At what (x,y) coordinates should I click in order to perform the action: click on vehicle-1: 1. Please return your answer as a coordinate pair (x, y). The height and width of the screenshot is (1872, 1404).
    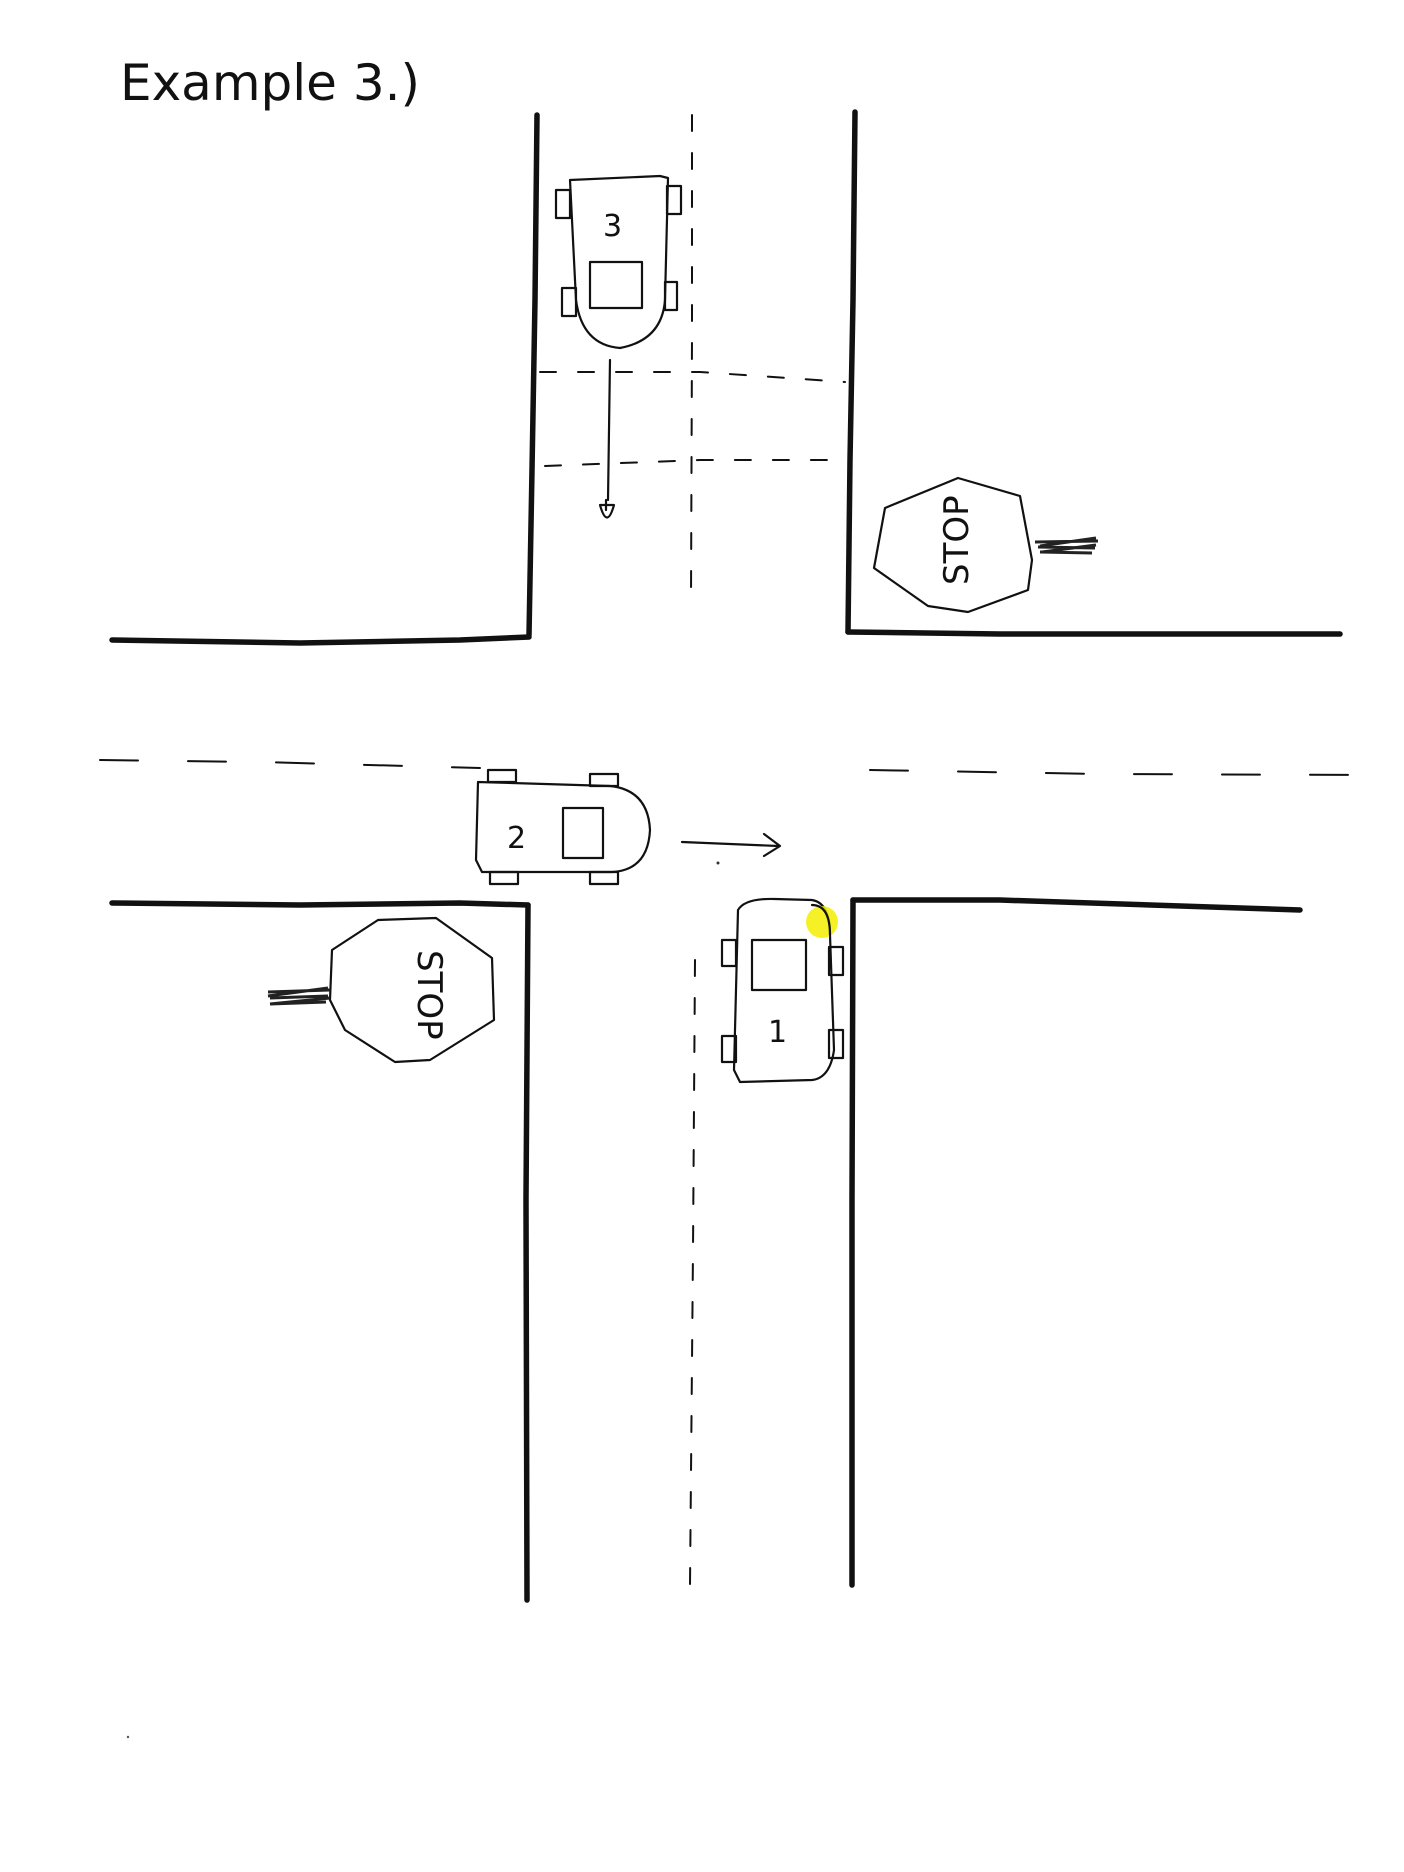
    Looking at the image, I should click on (782, 990).